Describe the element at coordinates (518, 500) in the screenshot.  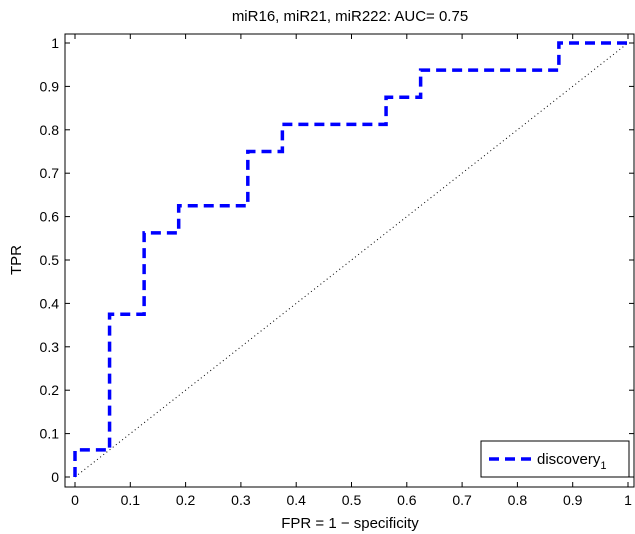
I see `x-tick-label: 0.8` at that location.